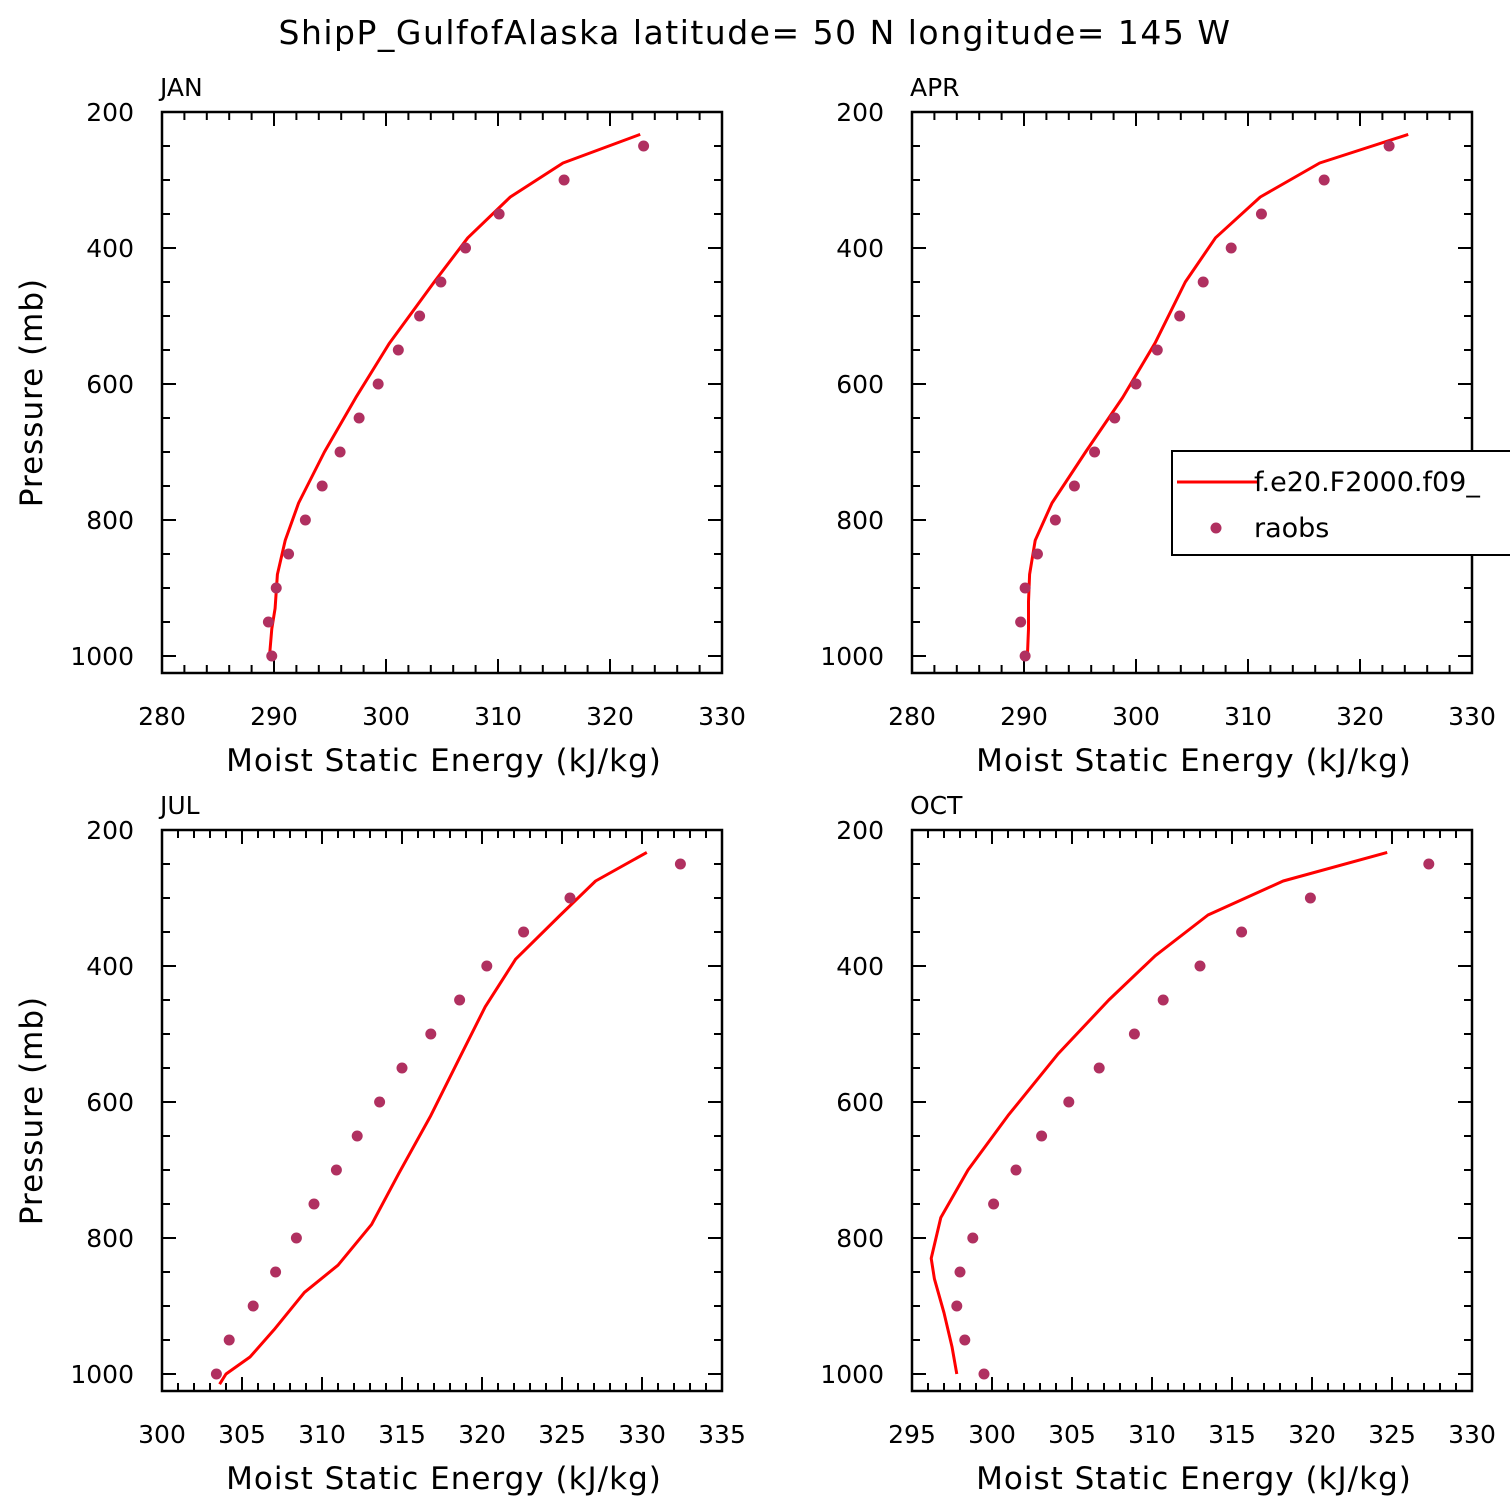  I want to click on panel-label: APR, so click(935, 87).